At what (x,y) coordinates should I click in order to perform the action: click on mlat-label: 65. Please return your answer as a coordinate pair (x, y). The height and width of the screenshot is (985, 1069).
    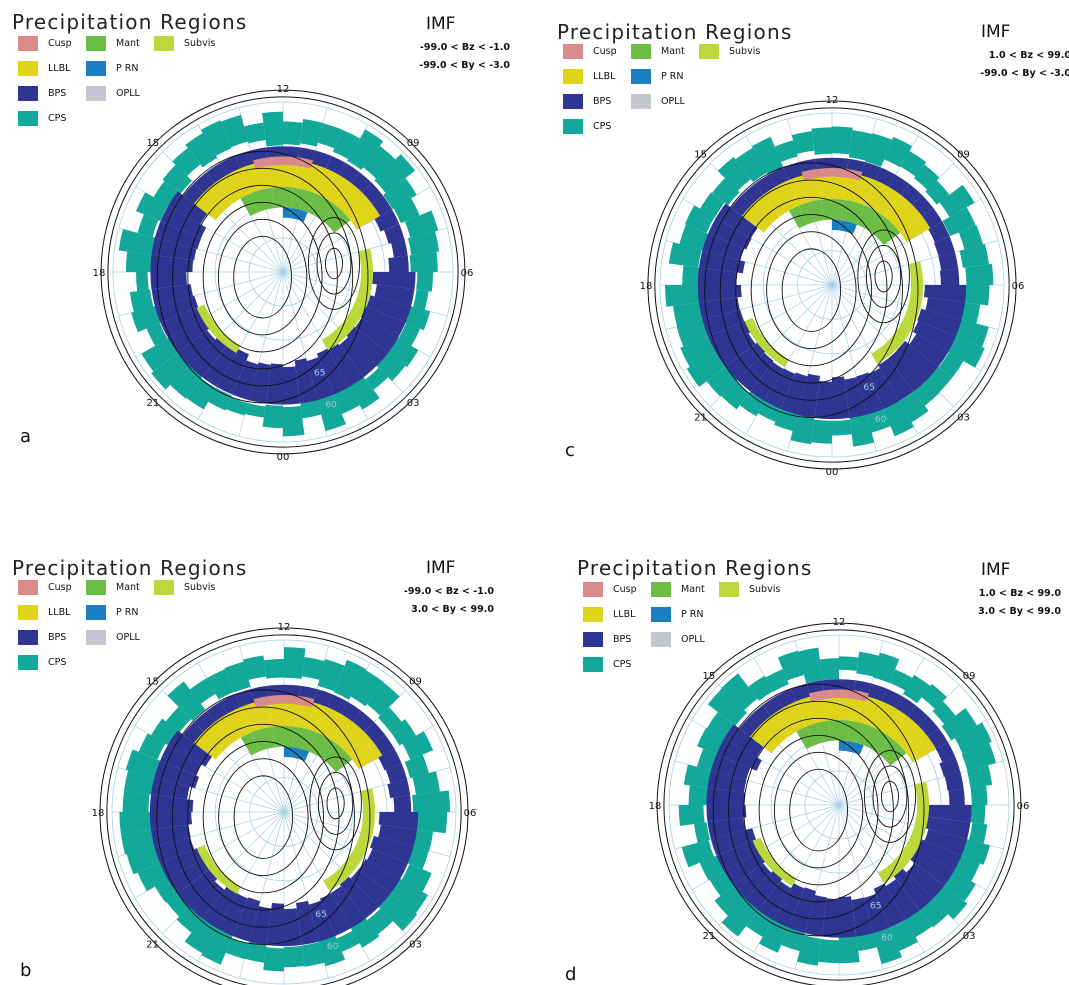
    Looking at the image, I should click on (320, 915).